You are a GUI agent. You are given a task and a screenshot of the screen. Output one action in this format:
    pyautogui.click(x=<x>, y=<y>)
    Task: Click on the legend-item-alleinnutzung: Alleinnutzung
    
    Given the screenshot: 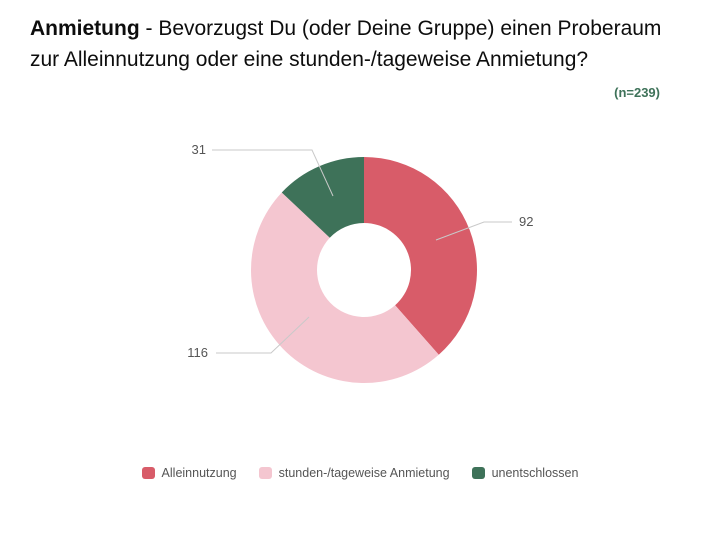 What is the action you would take?
    pyautogui.click(x=189, y=473)
    